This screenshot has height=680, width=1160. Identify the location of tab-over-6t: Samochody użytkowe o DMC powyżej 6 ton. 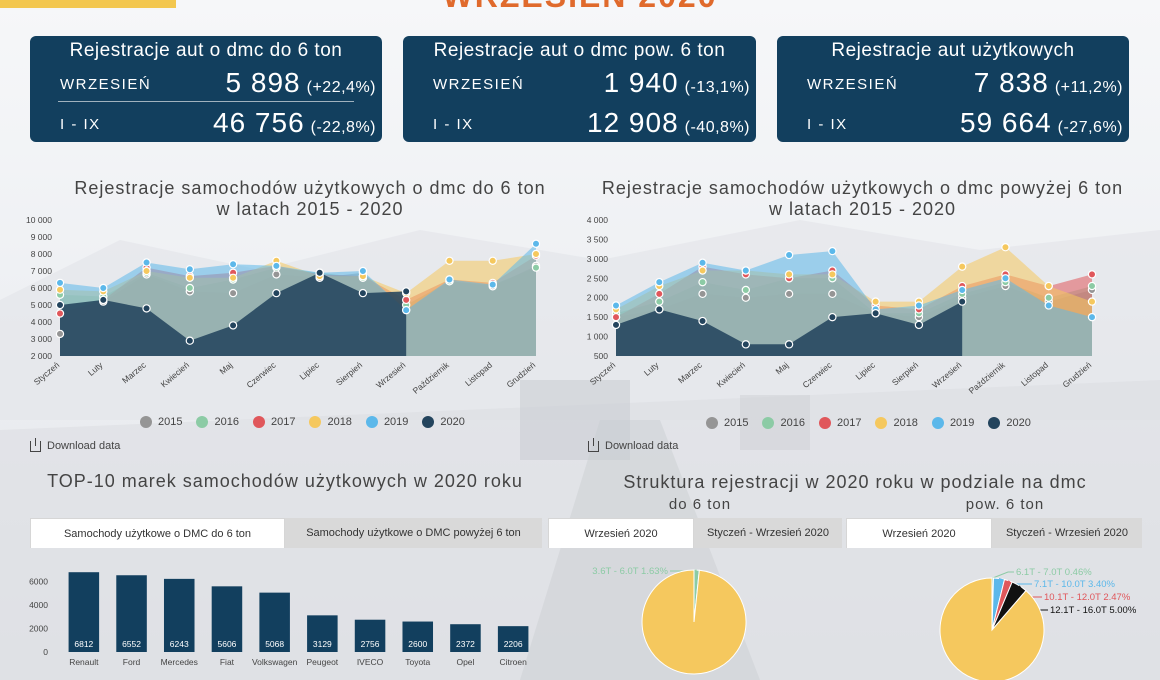
(413, 533).